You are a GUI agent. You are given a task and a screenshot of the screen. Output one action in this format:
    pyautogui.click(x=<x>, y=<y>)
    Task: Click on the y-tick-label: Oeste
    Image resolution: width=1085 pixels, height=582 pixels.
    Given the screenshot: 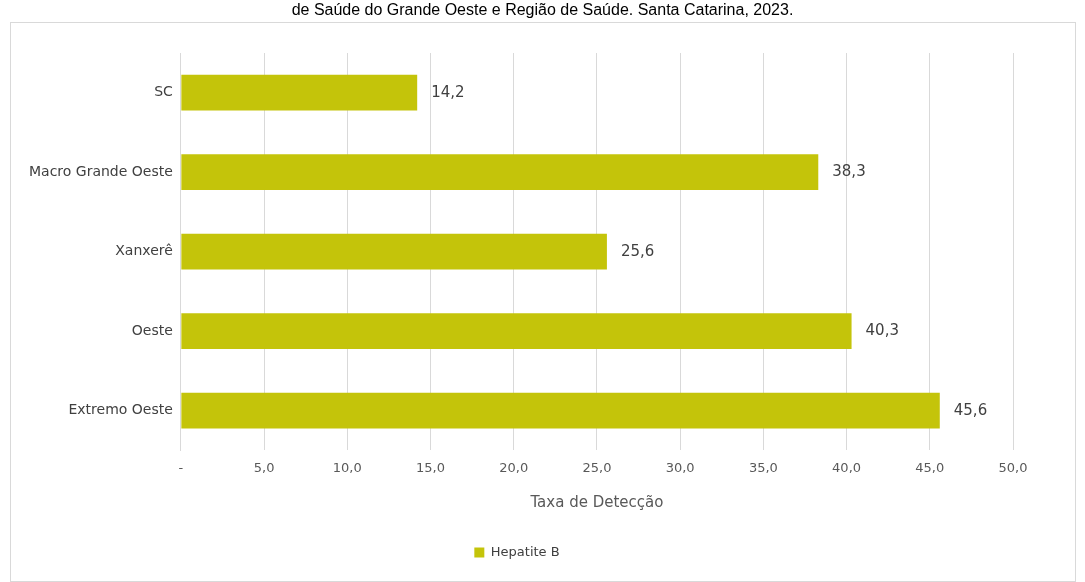 What is the action you would take?
    pyautogui.click(x=152, y=329)
    